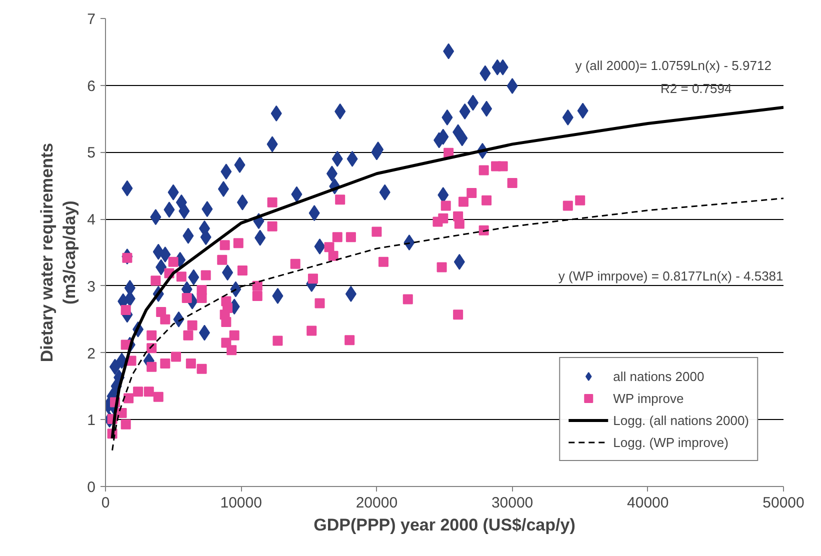 The image size is (821, 556). I want to click on legend-label: all nations 2000, so click(658, 376).